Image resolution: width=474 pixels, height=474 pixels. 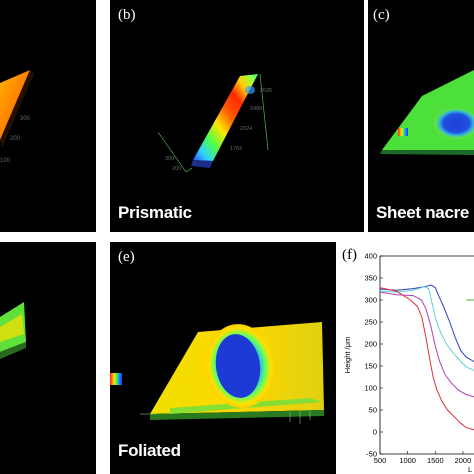 What do you see at coordinates (217, 373) in the screenshot?
I see `panel-e-surface` at bounding box center [217, 373].